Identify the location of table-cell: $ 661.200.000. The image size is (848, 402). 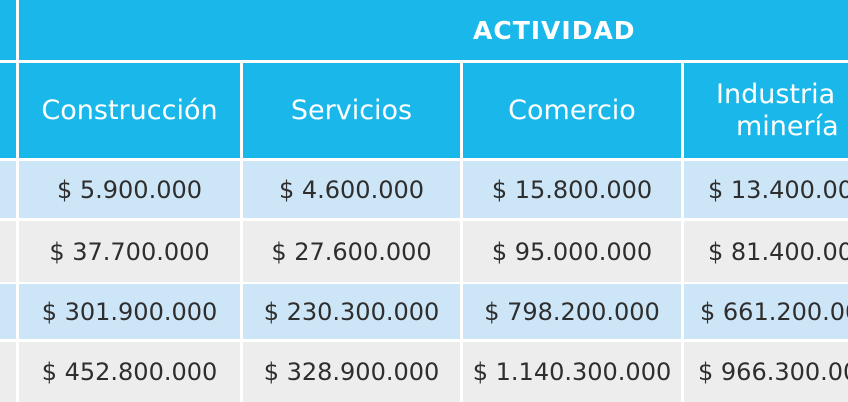
(766, 311).